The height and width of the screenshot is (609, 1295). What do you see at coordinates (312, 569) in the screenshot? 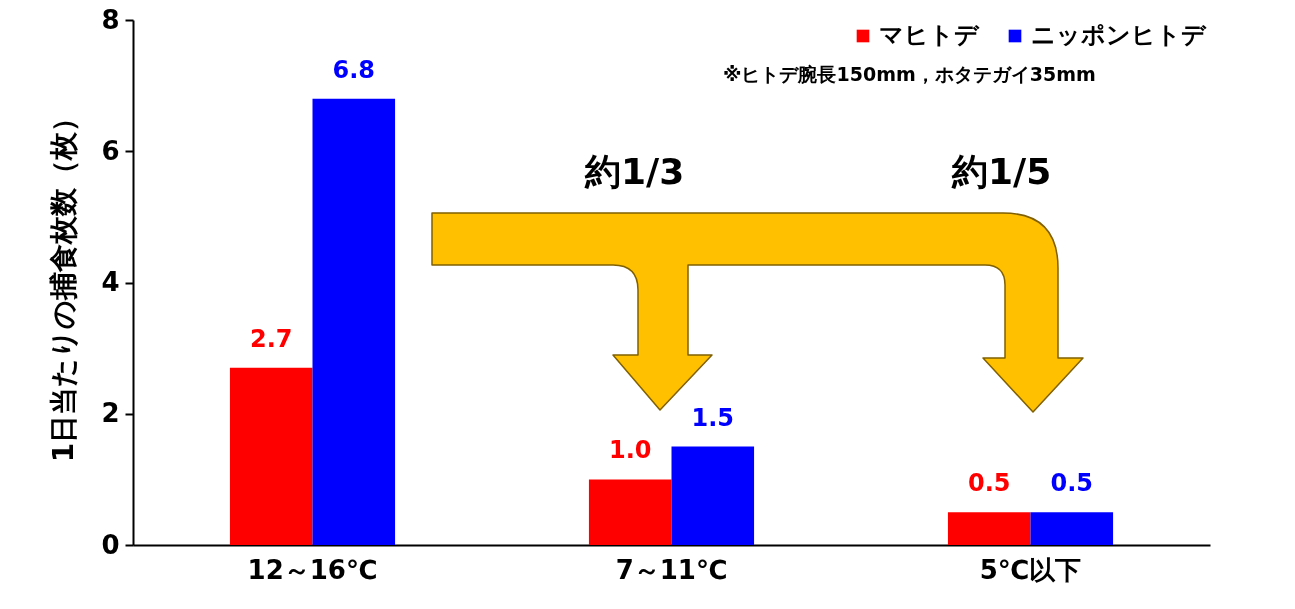
I see `x-tick-label: 12～16℃` at bounding box center [312, 569].